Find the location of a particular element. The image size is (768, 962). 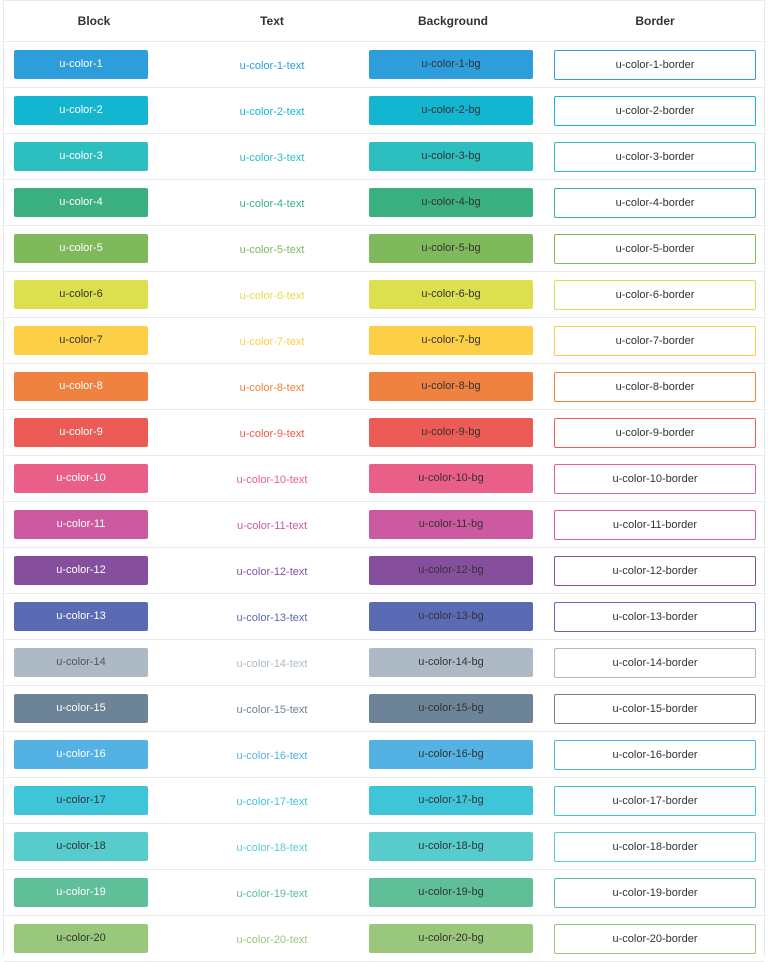

color-text-sample: u-color-15-text is located at coordinates (272, 709).